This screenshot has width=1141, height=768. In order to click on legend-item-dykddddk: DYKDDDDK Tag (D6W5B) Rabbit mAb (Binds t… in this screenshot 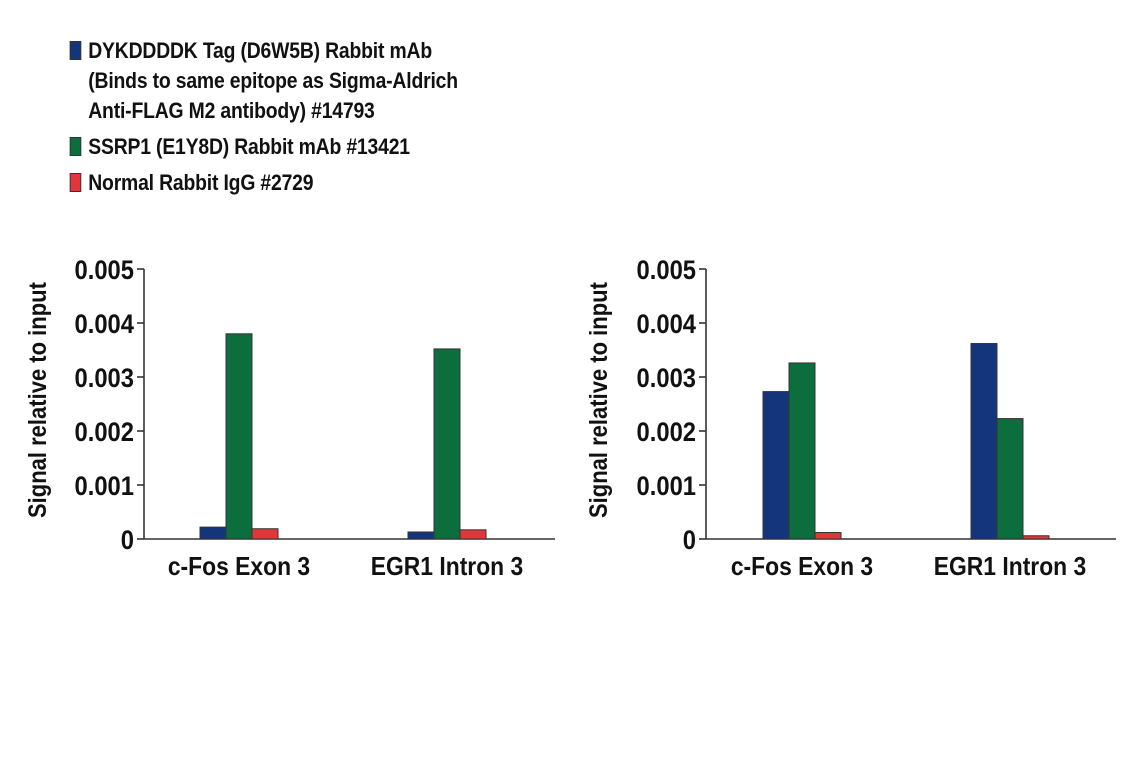, I will do `click(263, 81)`.